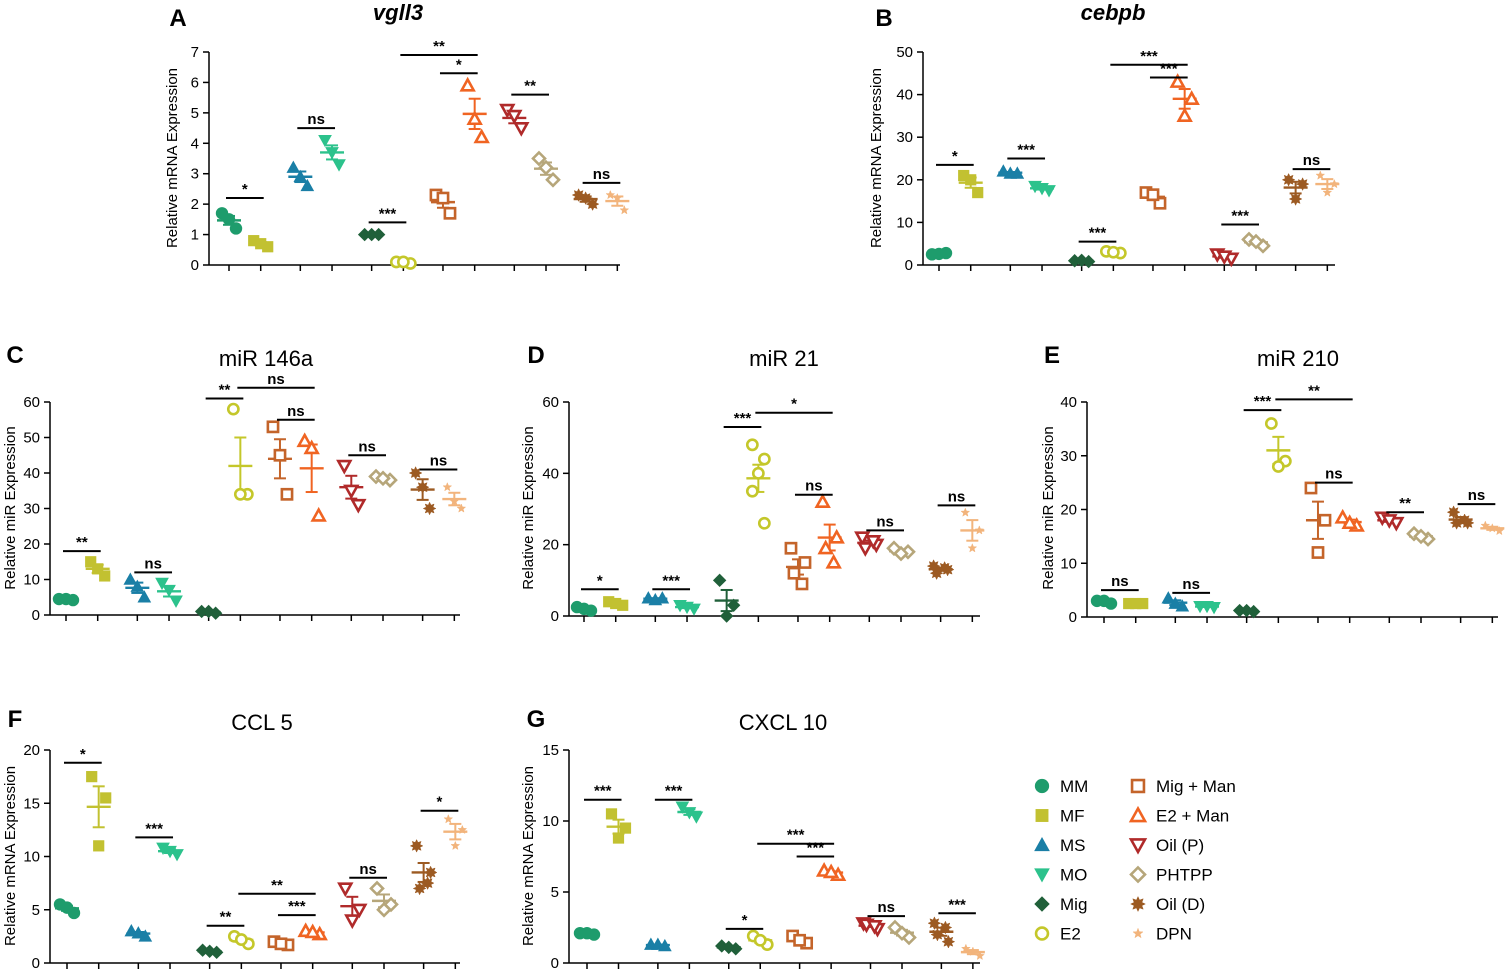 This screenshot has width=1508, height=975. Describe the element at coordinates (784, 358) in the screenshot. I see `chart-title: miR 21` at that location.